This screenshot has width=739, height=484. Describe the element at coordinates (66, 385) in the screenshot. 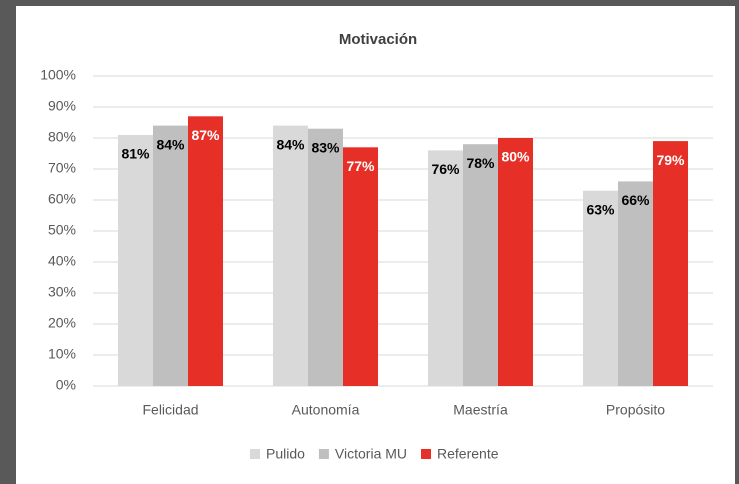

I see `y-tick-label: 0%` at that location.